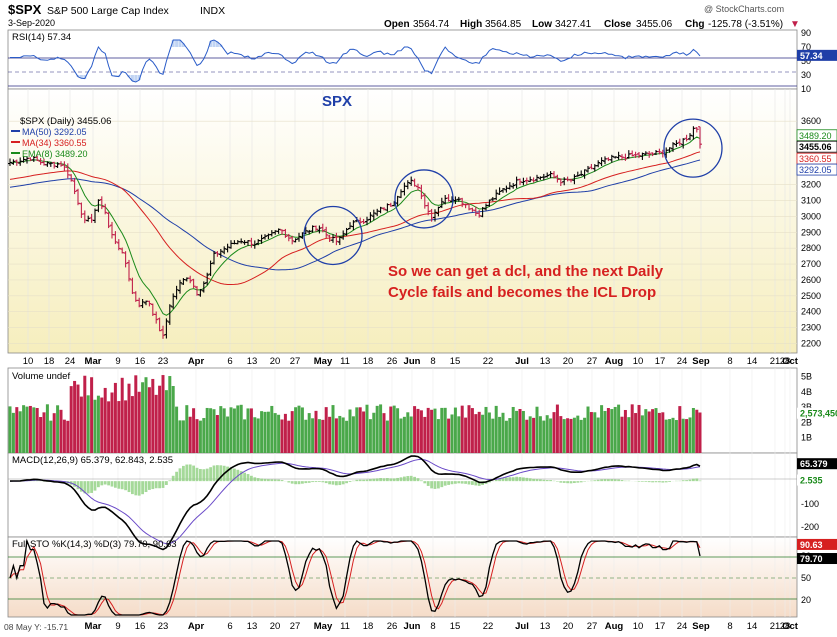 Image resolution: width=837 pixels, height=637 pixels. Describe the element at coordinates (806, 377) in the screenshot. I see `volume-tick: 5B` at that location.